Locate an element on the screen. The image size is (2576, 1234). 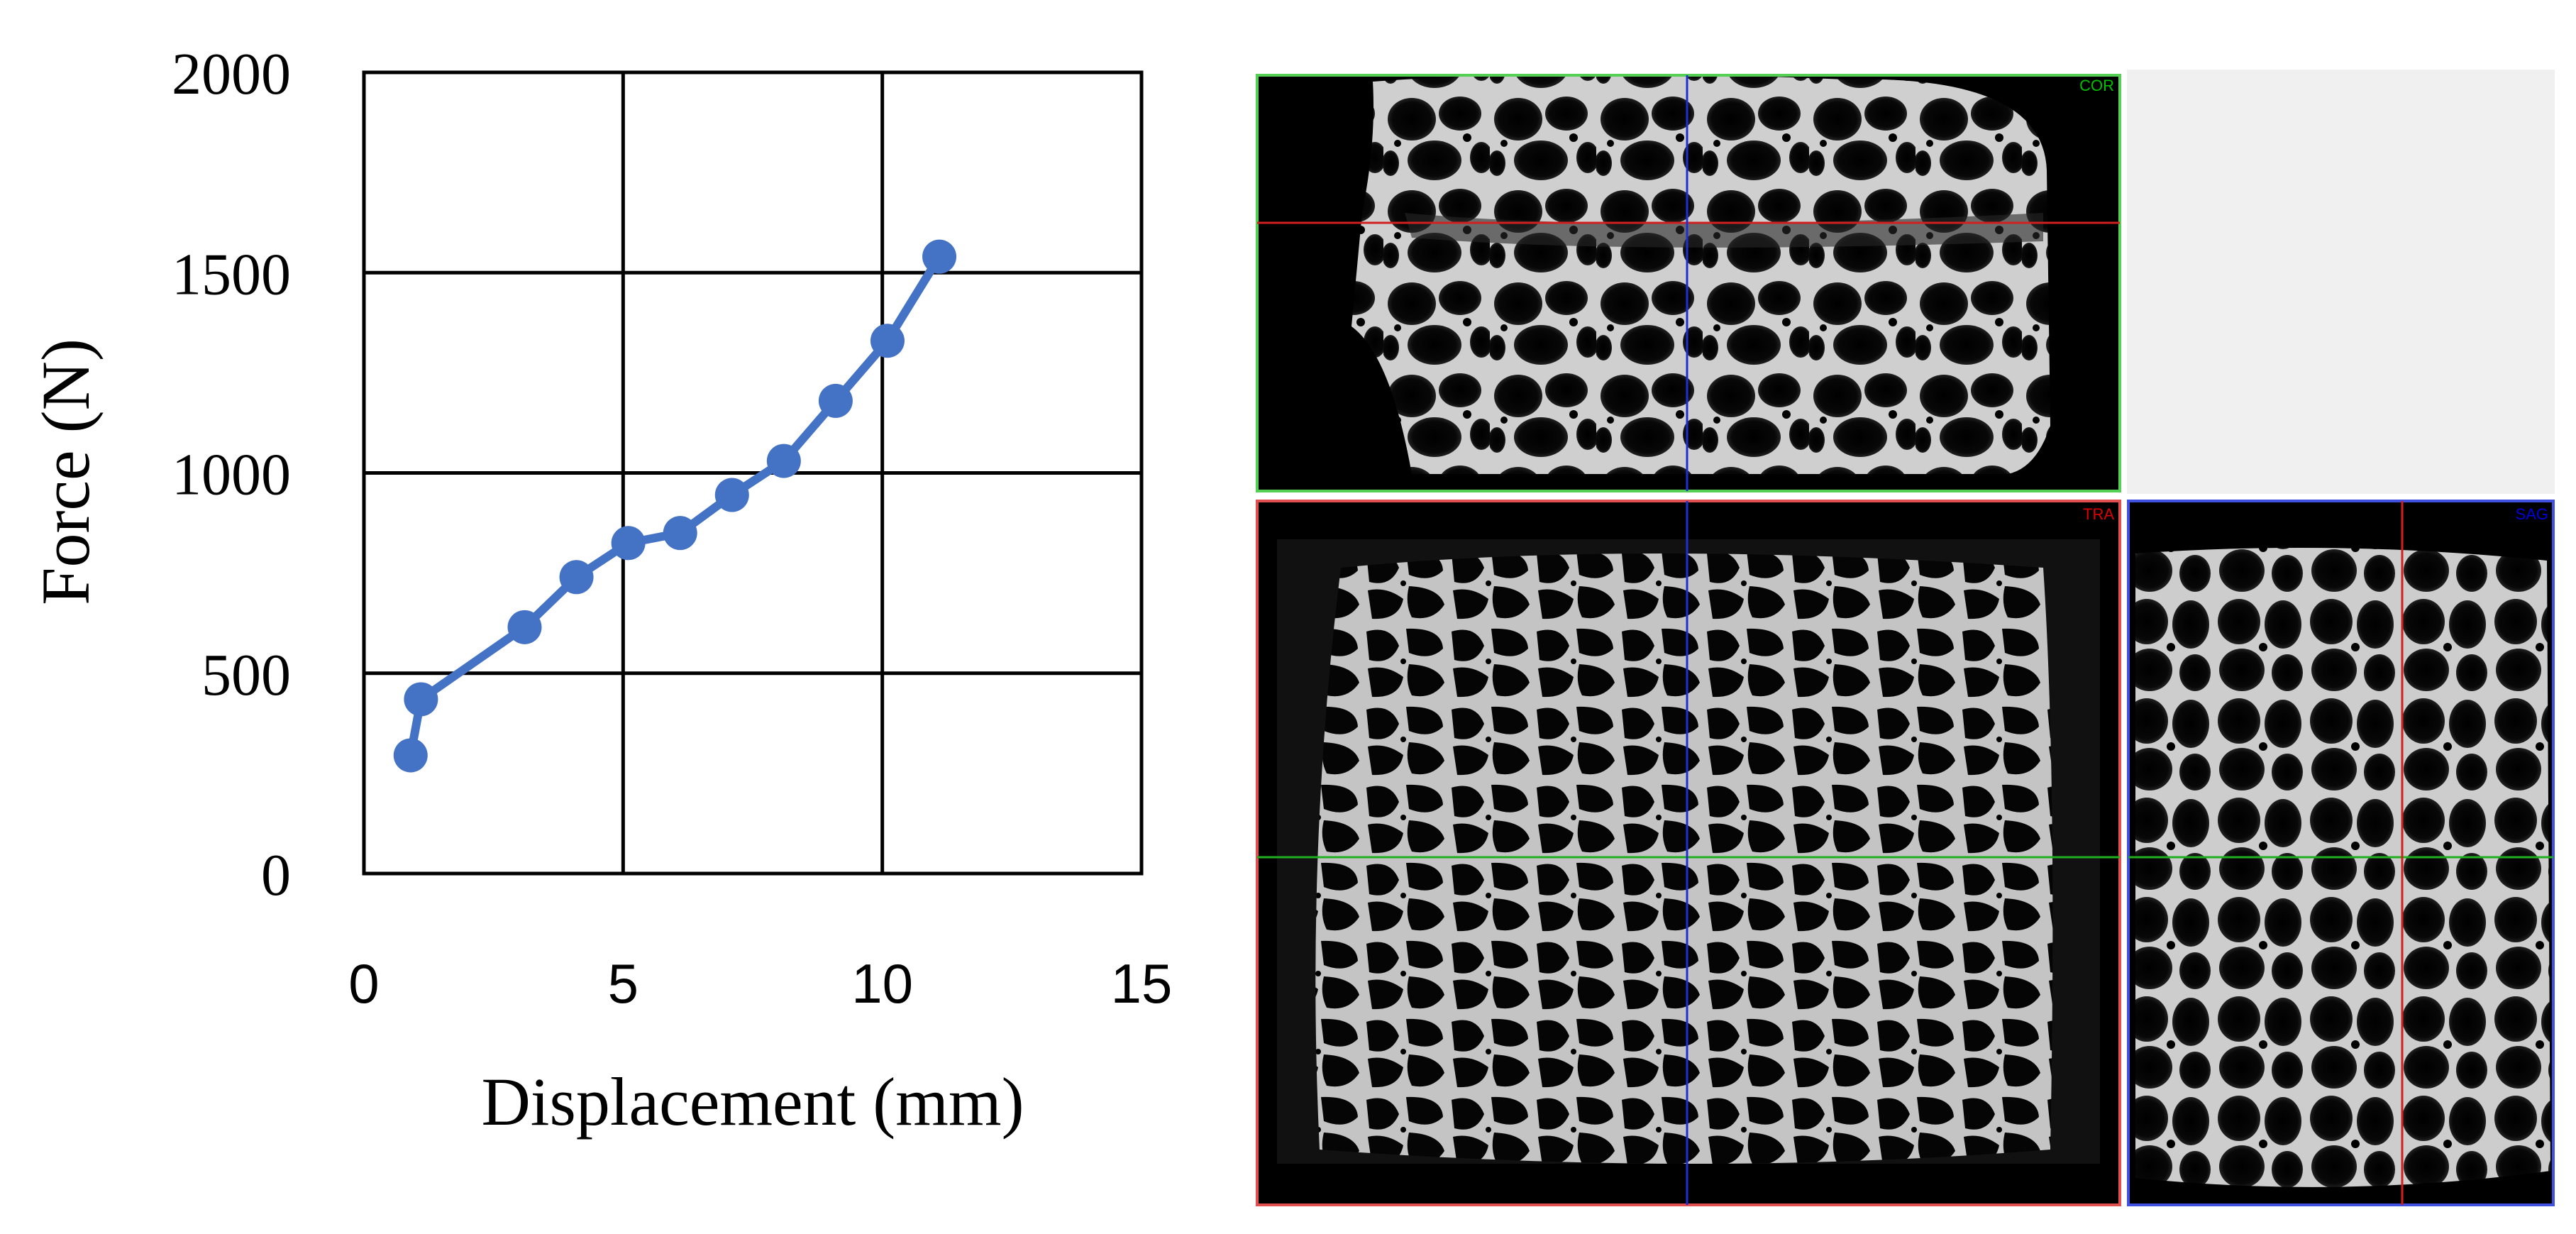
sagittal-label: SAG is located at coordinates (2532, 514).